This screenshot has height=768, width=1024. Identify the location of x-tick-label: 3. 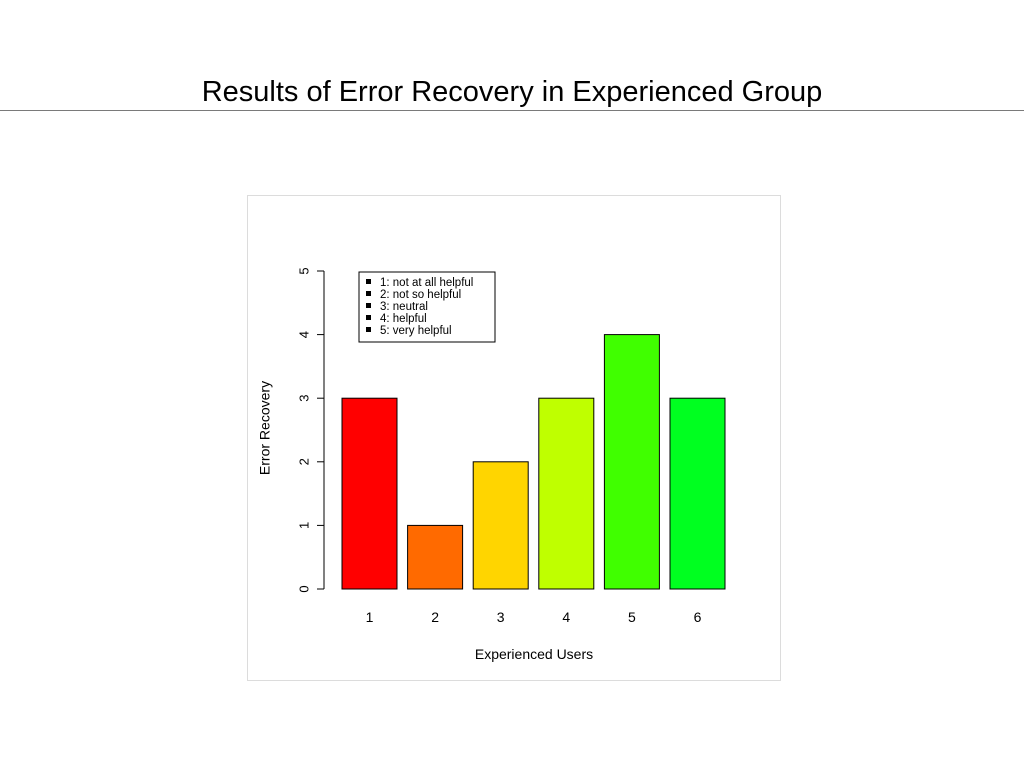
(501, 617).